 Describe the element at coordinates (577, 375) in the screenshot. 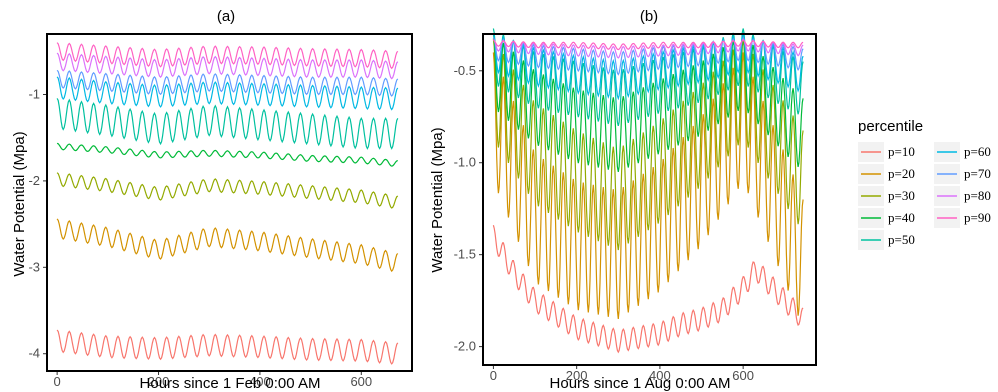

I see `panel-b-xtick-label: 200` at that location.